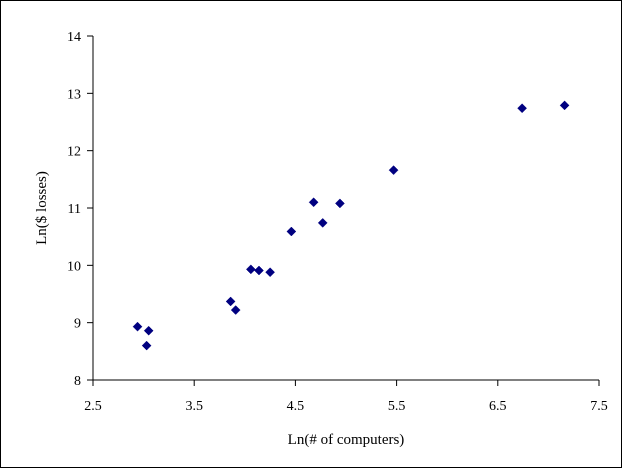 The width and height of the screenshot is (622, 473). I want to click on x-tick-label: 7.5, so click(599, 406).